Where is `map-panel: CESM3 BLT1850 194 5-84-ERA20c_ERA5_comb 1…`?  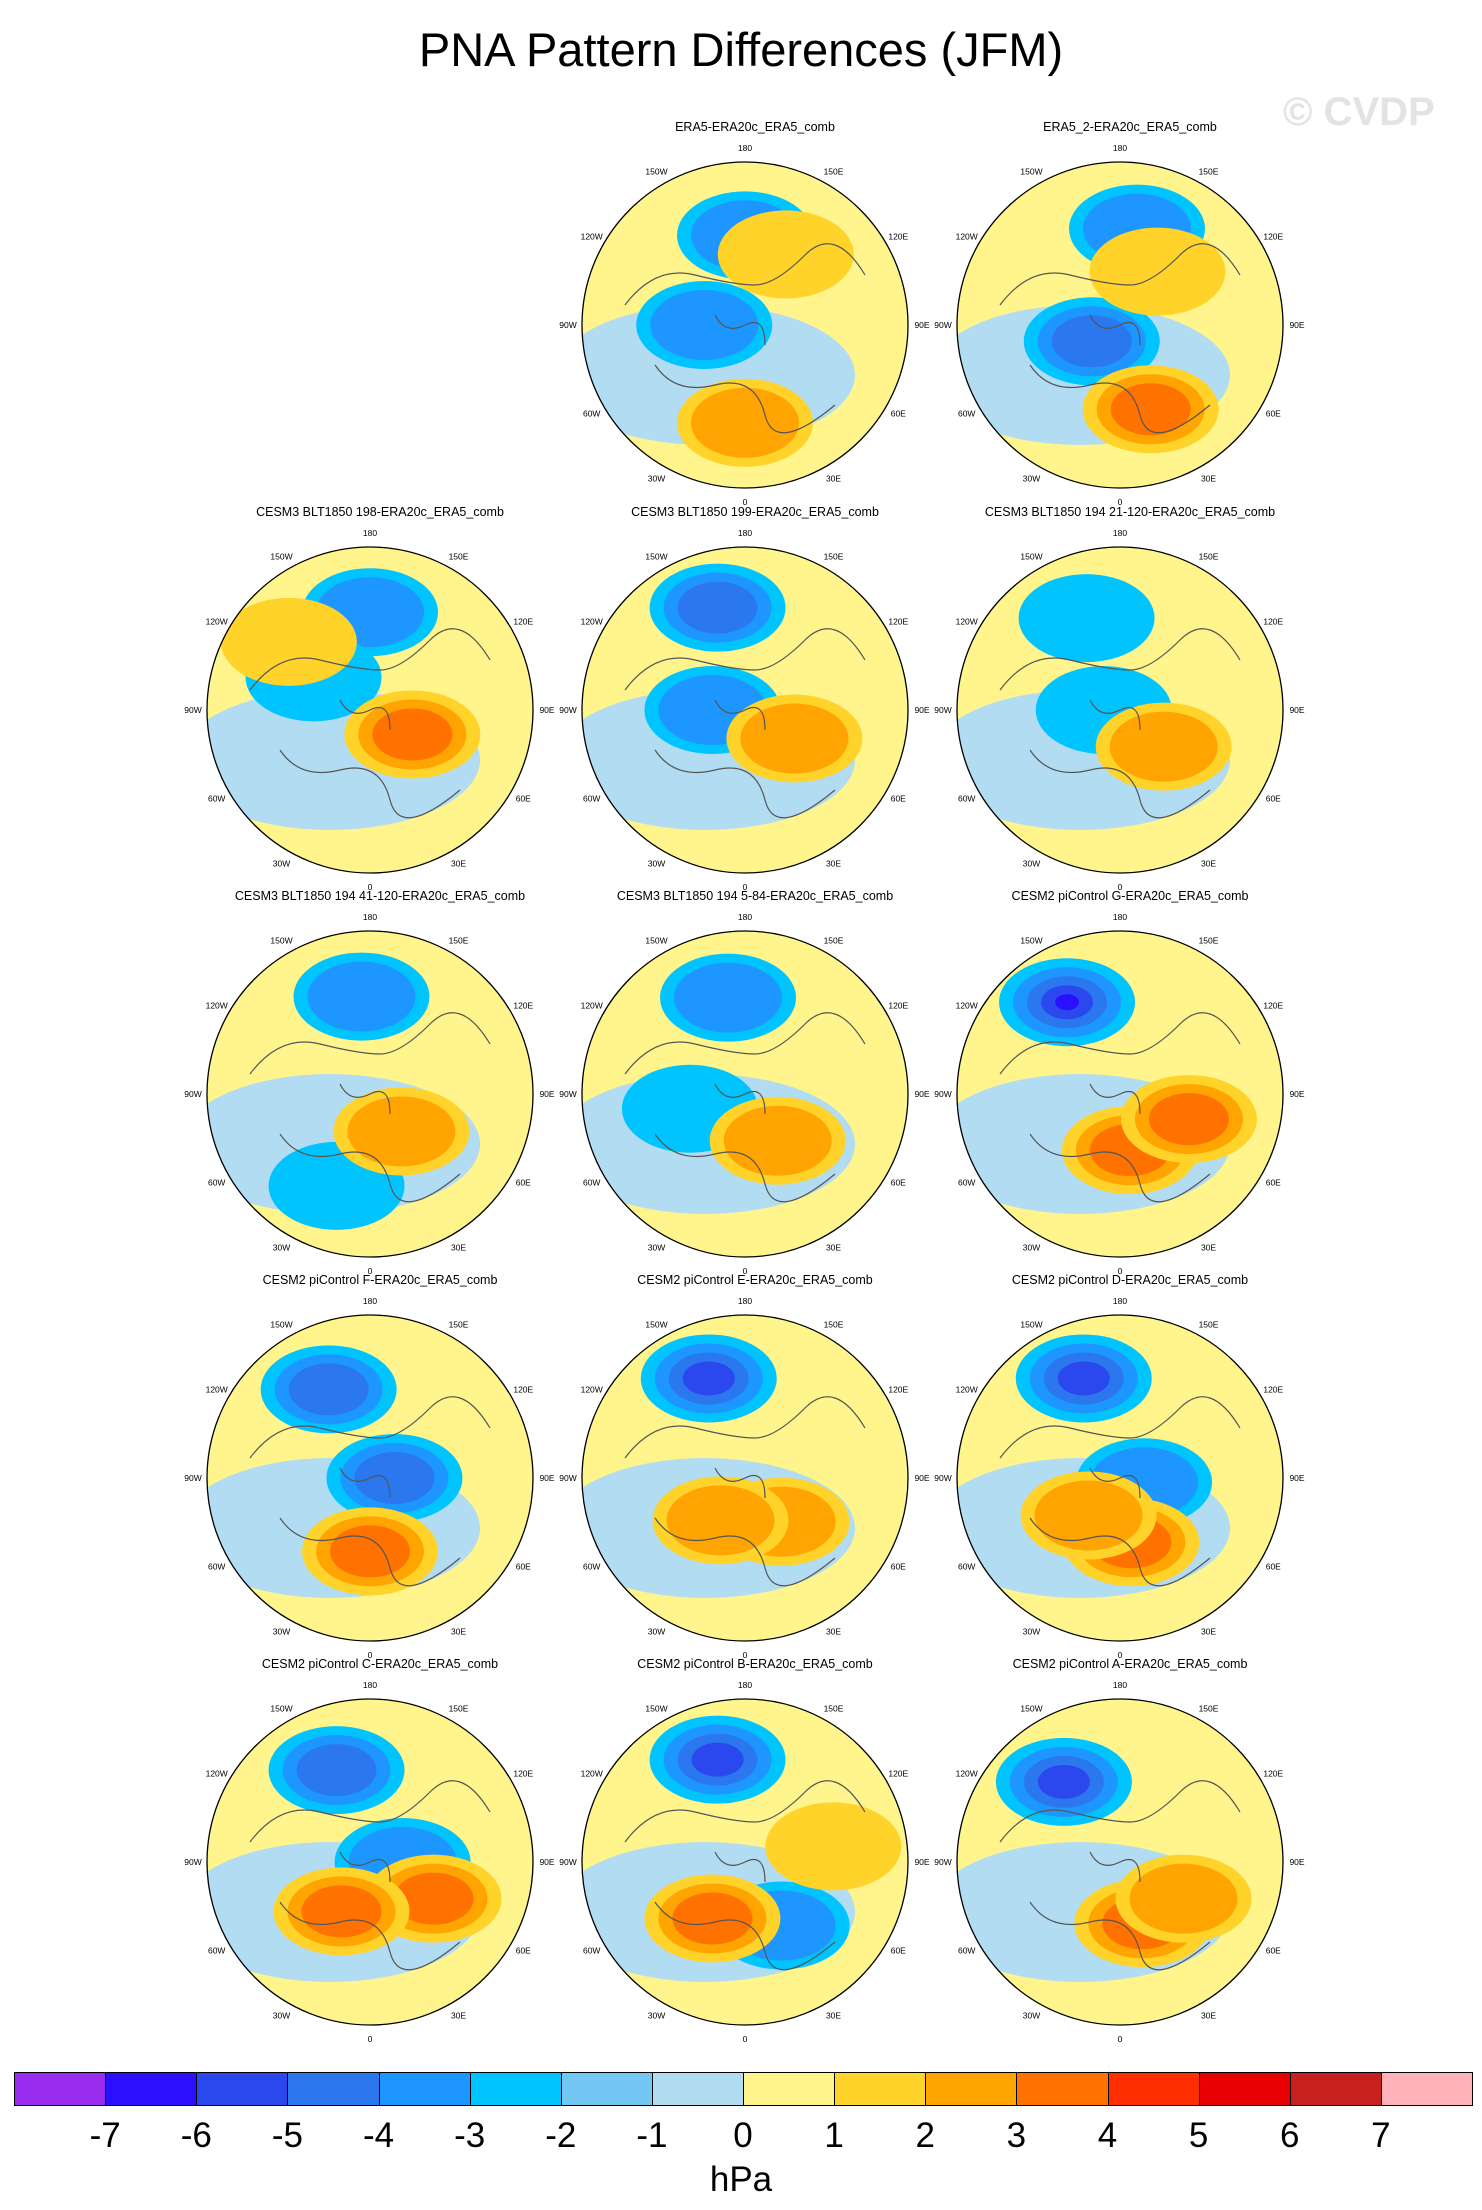 map-panel: CESM3 BLT1850 194 5-84-ERA20c_ERA5_comb 1… is located at coordinates (752, 1082).